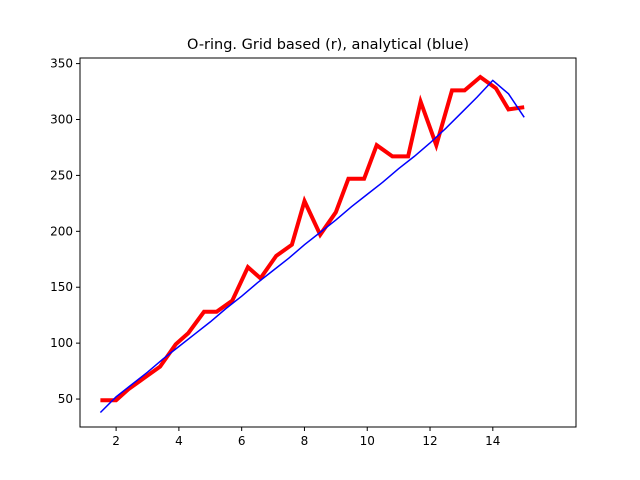 Image resolution: width=640 pixels, height=480 pixels. What do you see at coordinates (367, 441) in the screenshot?
I see `x-tick-label: 10` at bounding box center [367, 441].